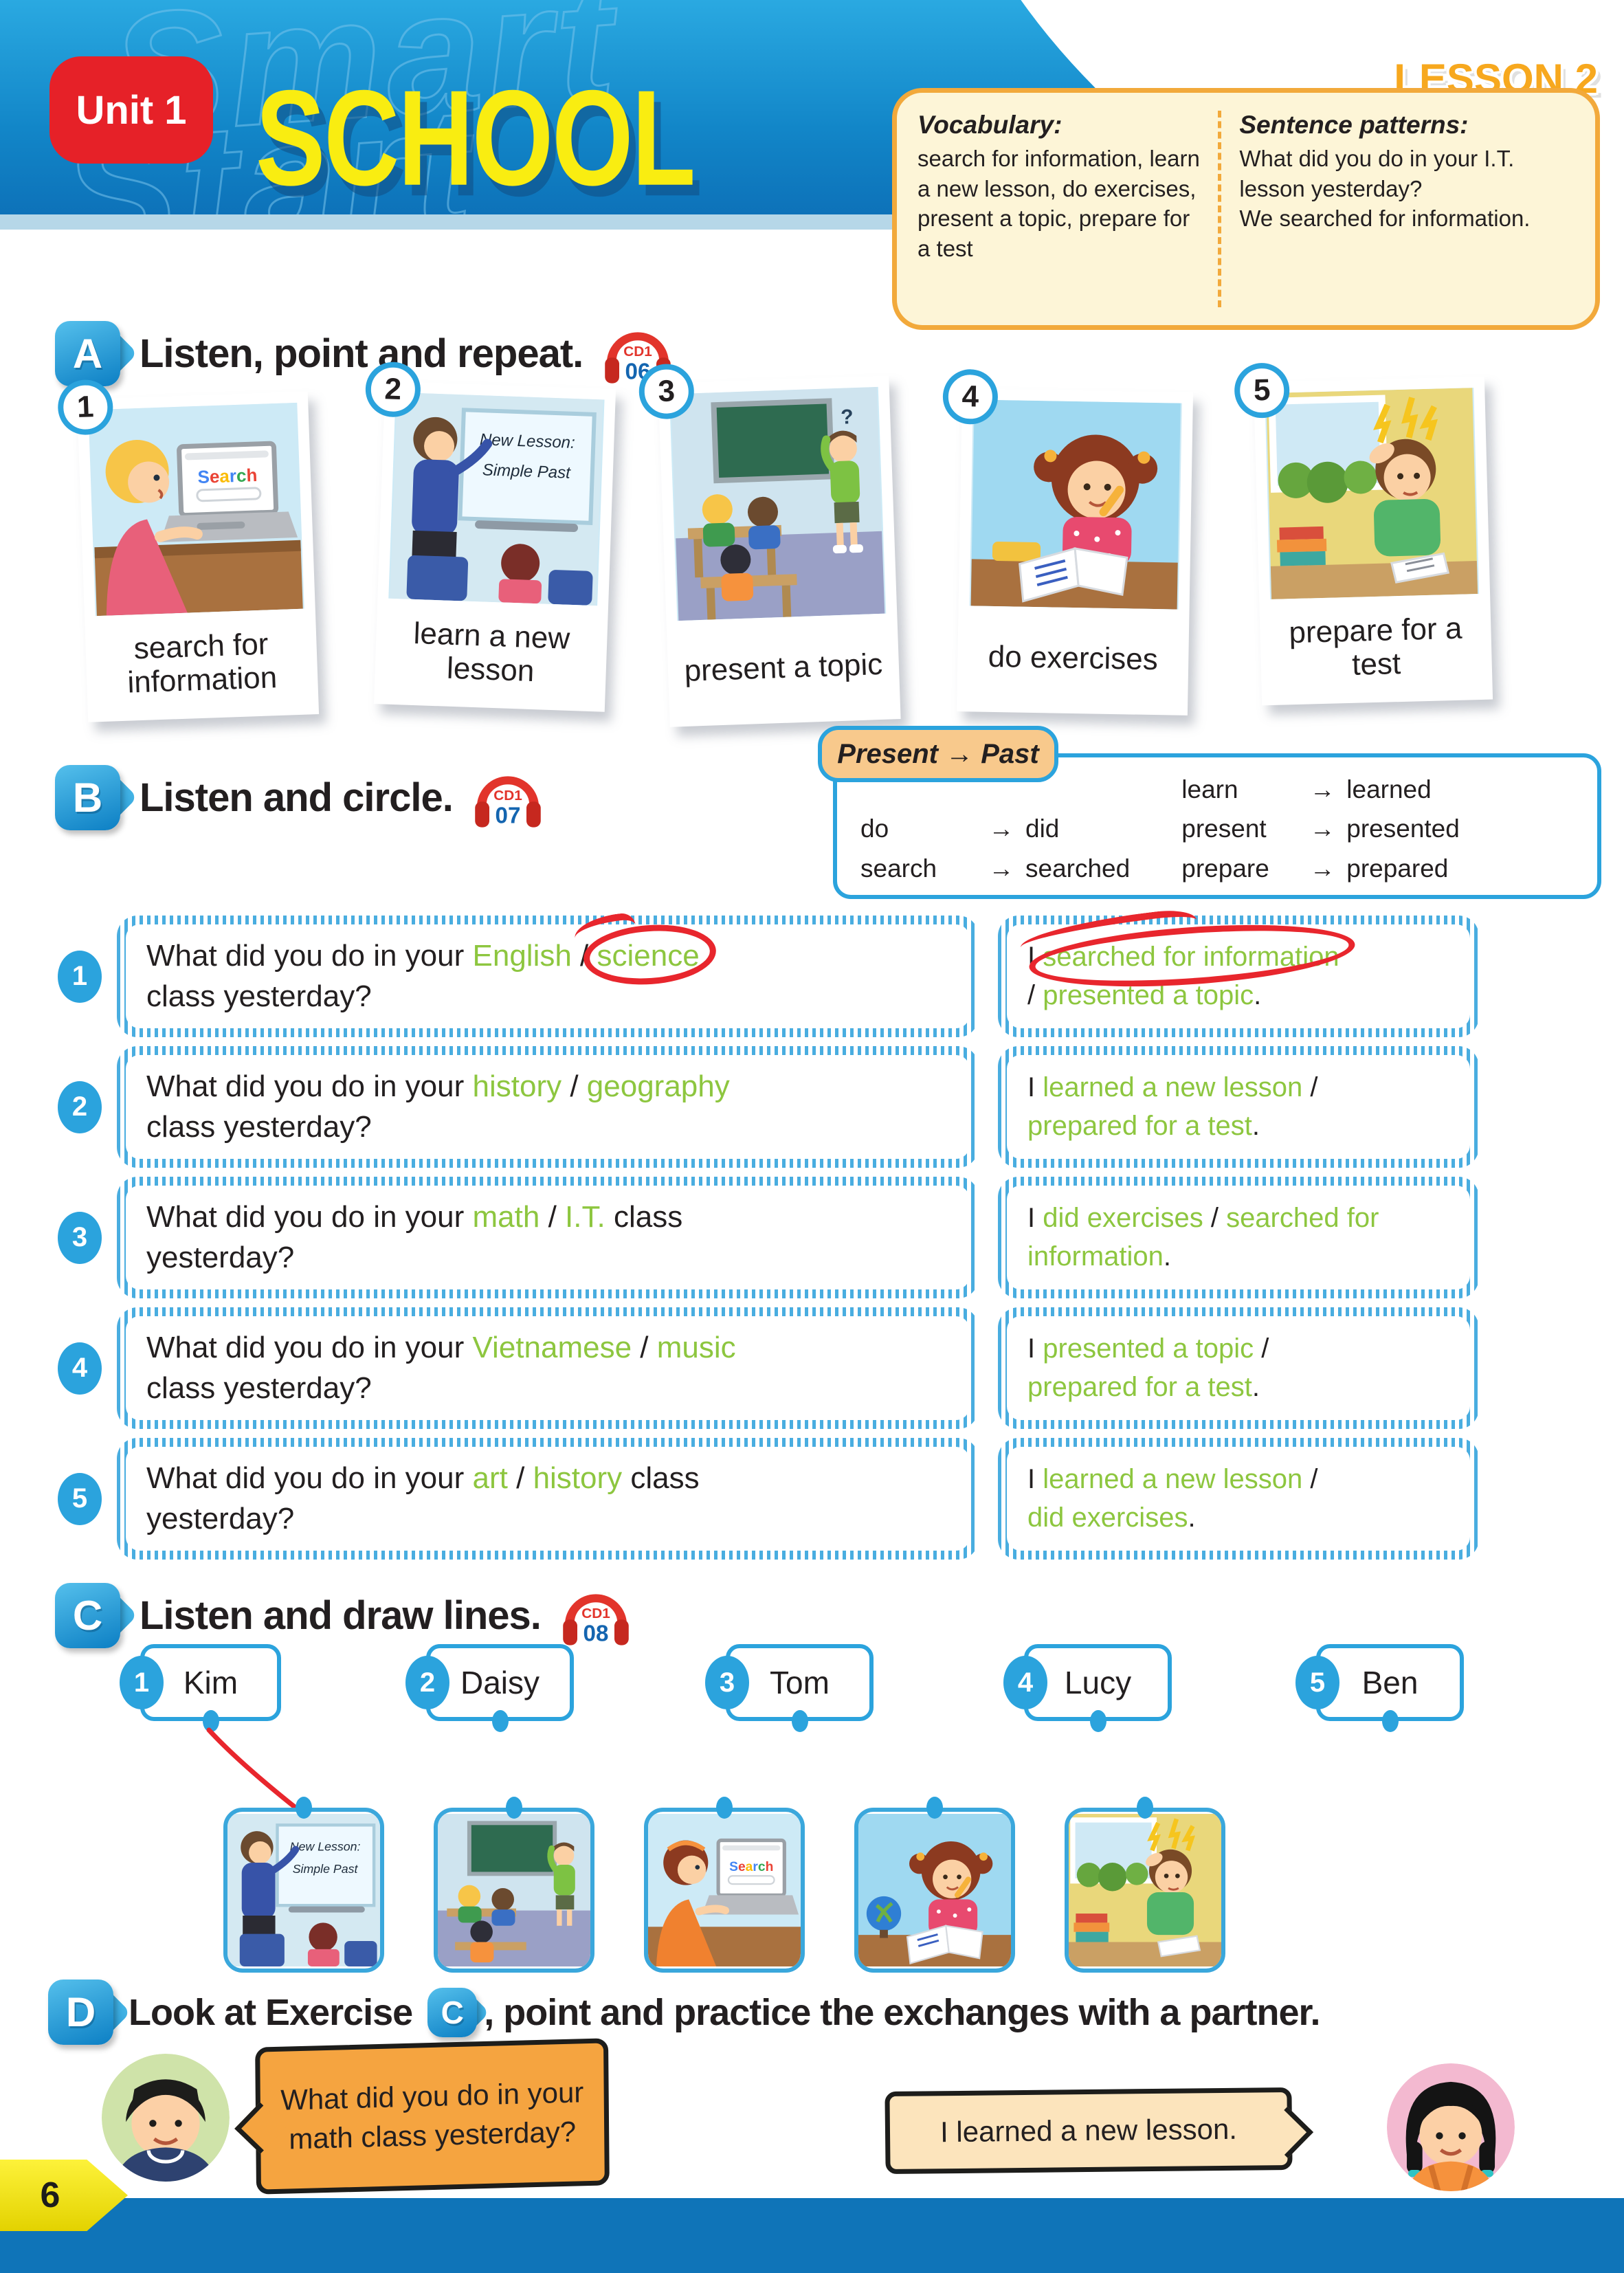  What do you see at coordinates (303, 1890) in the screenshot?
I see `match-pic-learn-lesson: New Lesson: Simple Past` at bounding box center [303, 1890].